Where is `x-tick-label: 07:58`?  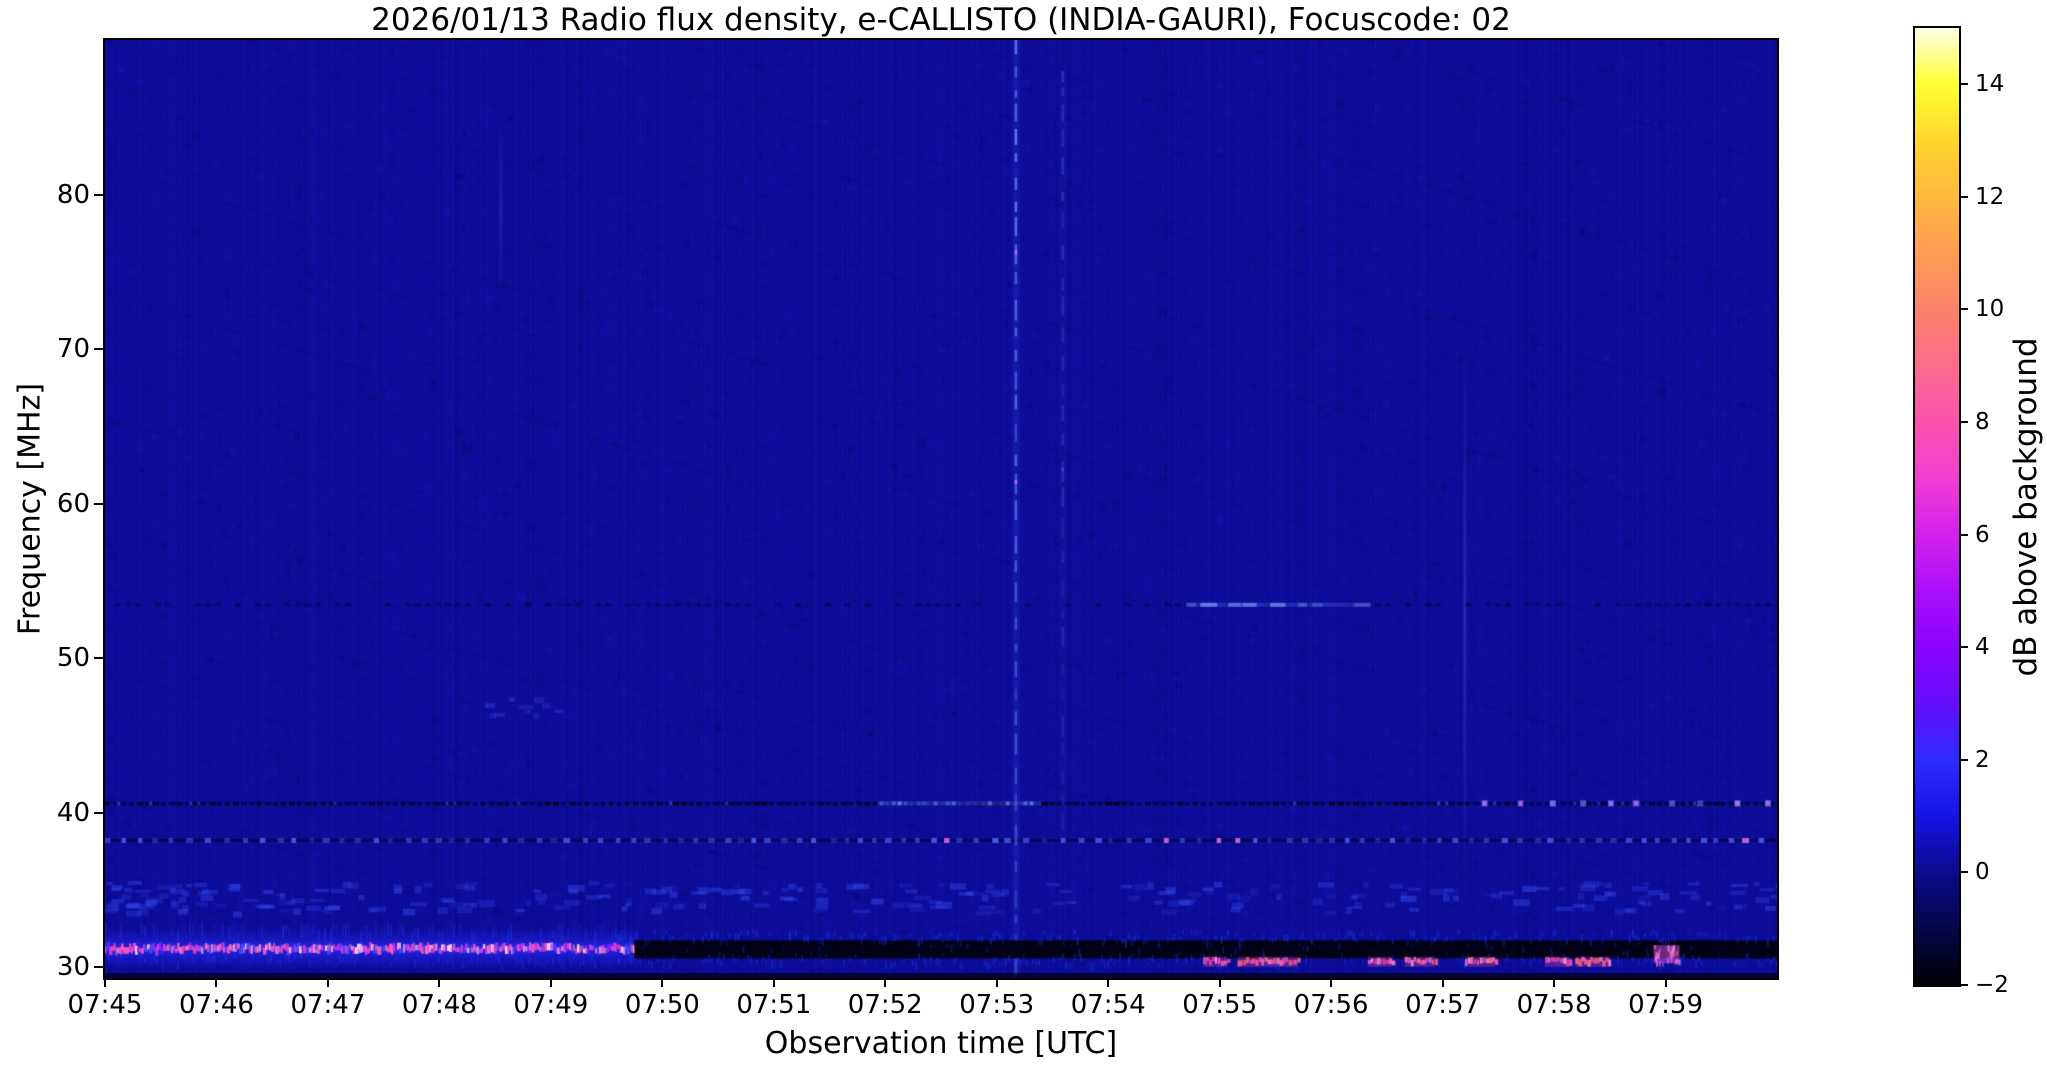 x-tick-label: 07:58 is located at coordinates (1554, 1005).